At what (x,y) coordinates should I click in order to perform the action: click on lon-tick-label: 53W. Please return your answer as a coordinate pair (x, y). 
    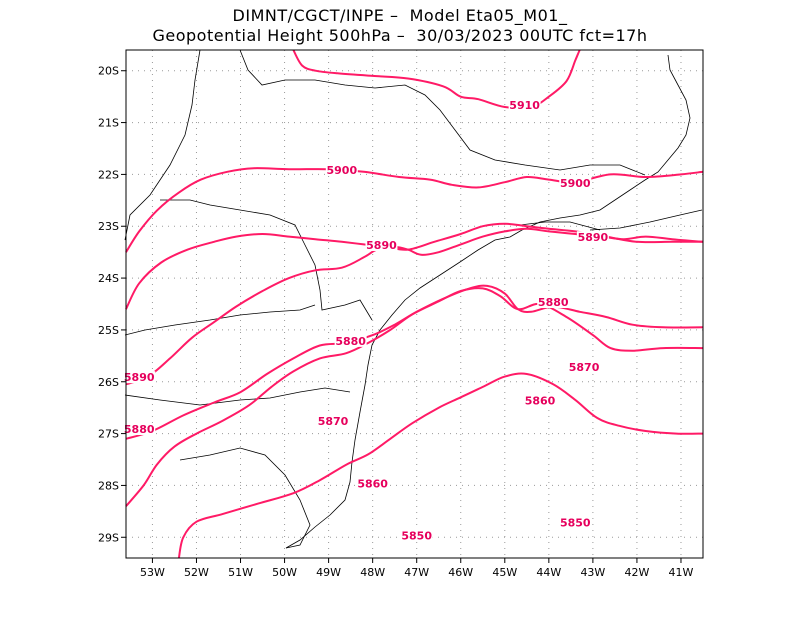
    Looking at the image, I should click on (152, 572).